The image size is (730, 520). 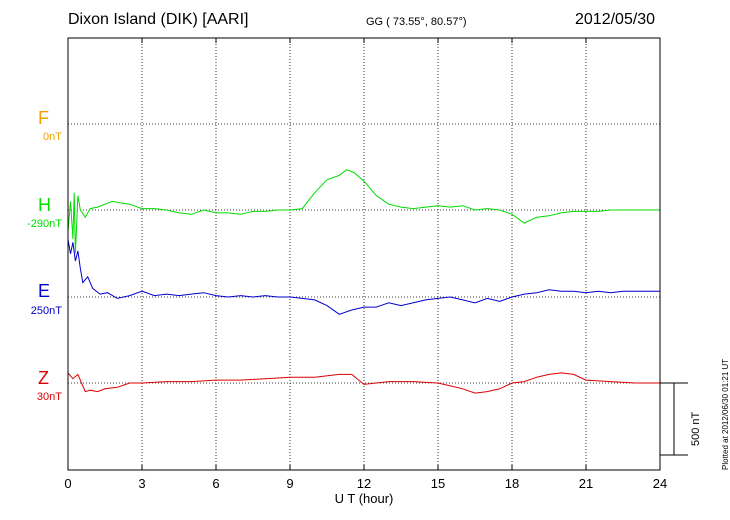 What do you see at coordinates (416, 22) in the screenshot?
I see `station-coords: GG ( 73.55°, 80.57°)` at bounding box center [416, 22].